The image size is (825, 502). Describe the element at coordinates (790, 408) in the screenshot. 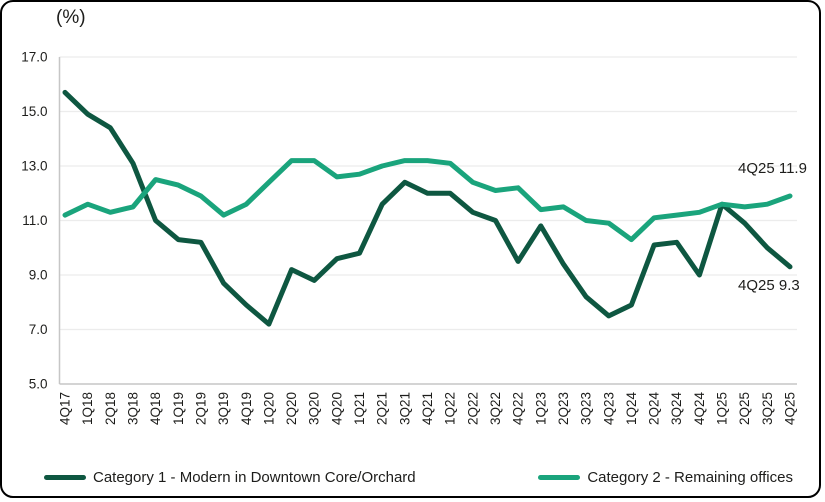

I see `x-tick-label: 4Q25` at that location.